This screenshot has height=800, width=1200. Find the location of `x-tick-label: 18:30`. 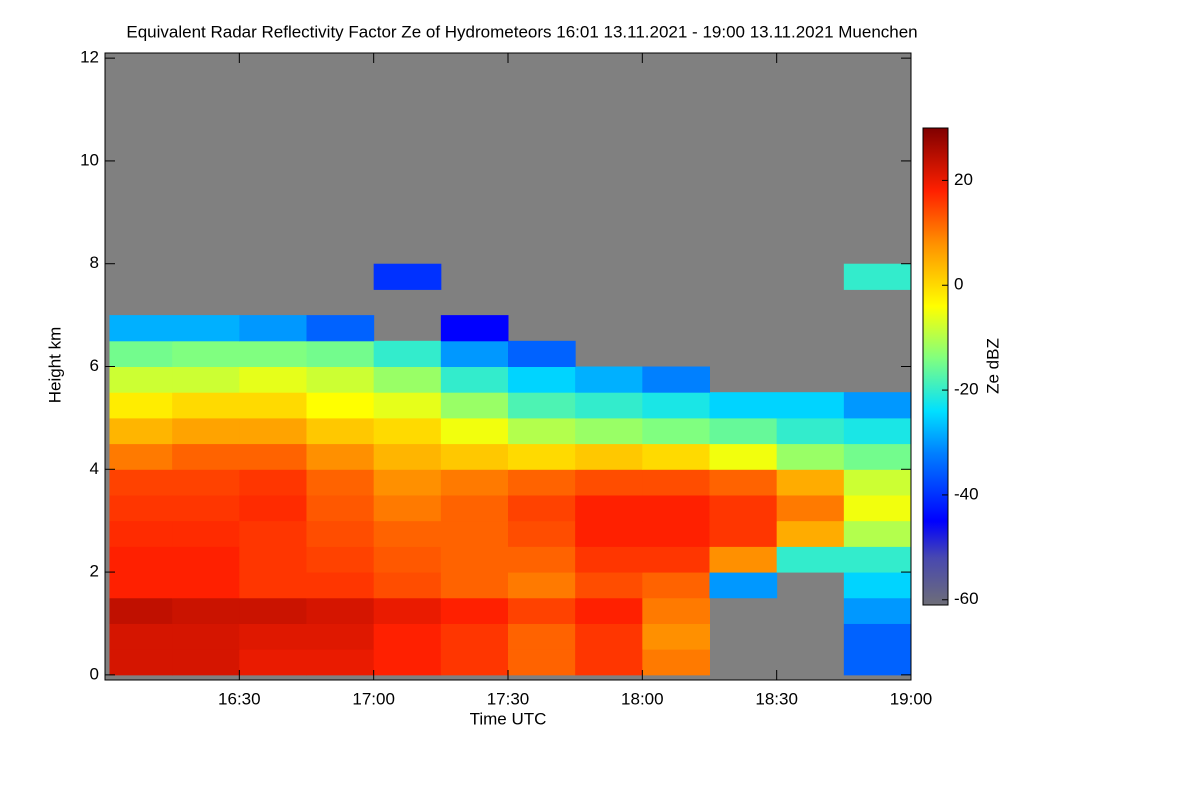

x-tick-label: 18:30 is located at coordinates (776, 698).